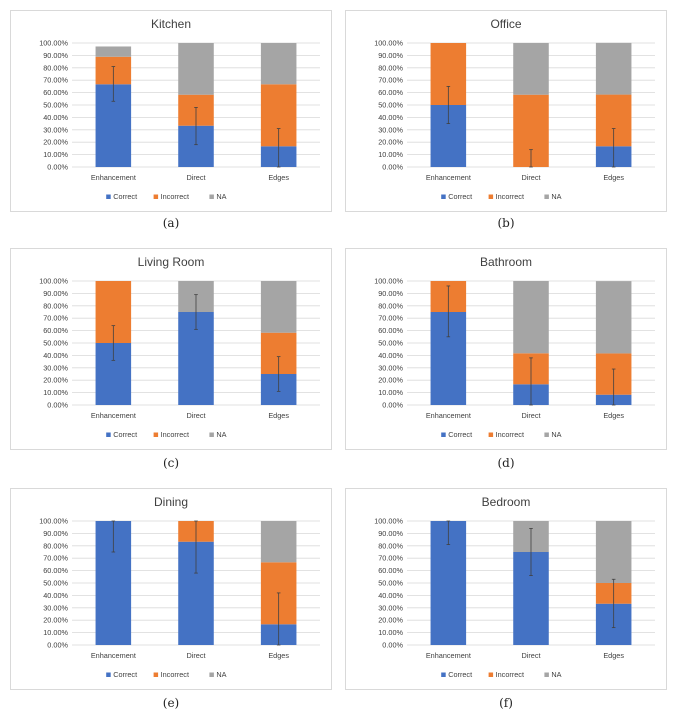 The height and width of the screenshot is (722, 683). I want to click on bar-segment-na-enhancement, so click(113, 51).